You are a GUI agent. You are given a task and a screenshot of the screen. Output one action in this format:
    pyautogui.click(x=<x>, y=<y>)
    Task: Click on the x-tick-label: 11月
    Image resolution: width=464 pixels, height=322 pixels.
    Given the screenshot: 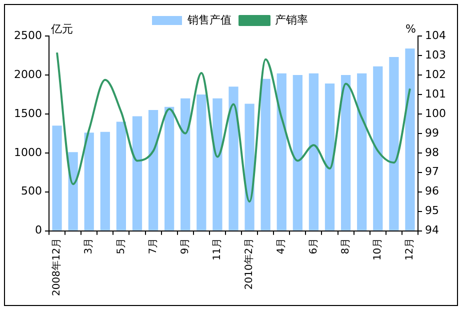 What is the action you would take?
    pyautogui.click(x=218, y=249)
    